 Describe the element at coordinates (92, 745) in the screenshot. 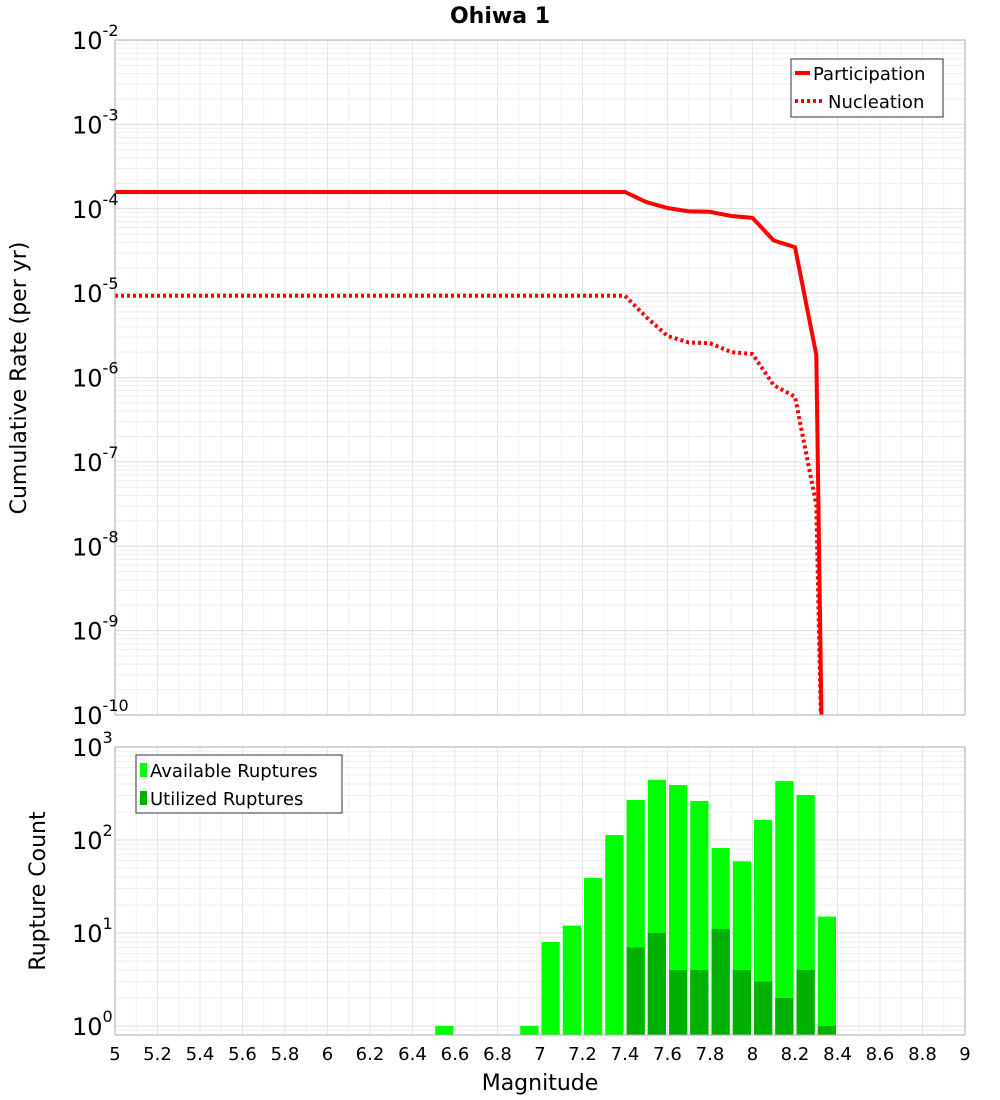

I see `bottom-y-tick-label: 10³` at that location.